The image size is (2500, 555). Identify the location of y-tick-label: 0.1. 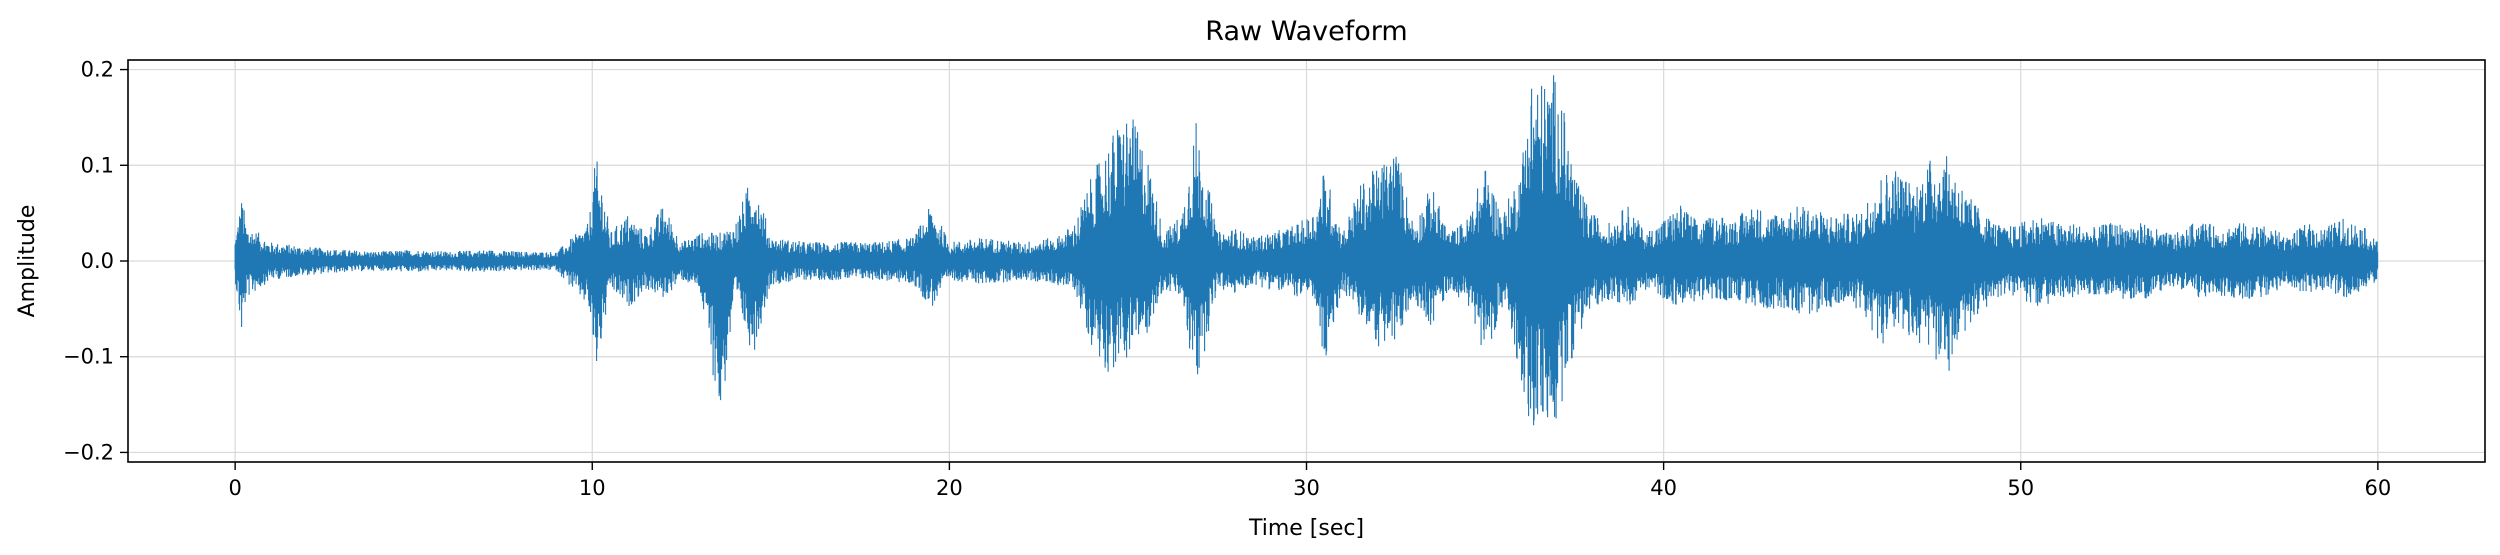
(97, 165).